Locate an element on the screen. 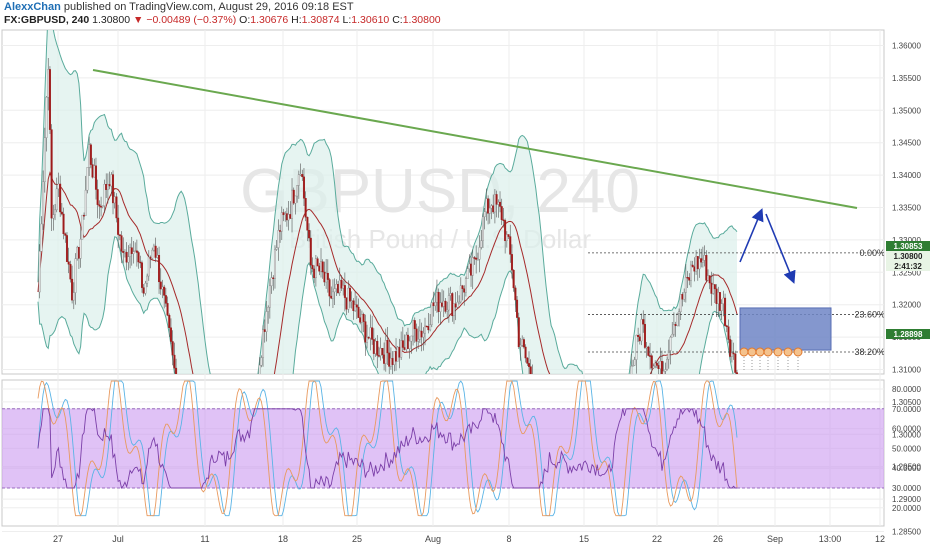 This screenshot has height=550, width=932. time-tick-label: Jul is located at coordinates (118, 539).